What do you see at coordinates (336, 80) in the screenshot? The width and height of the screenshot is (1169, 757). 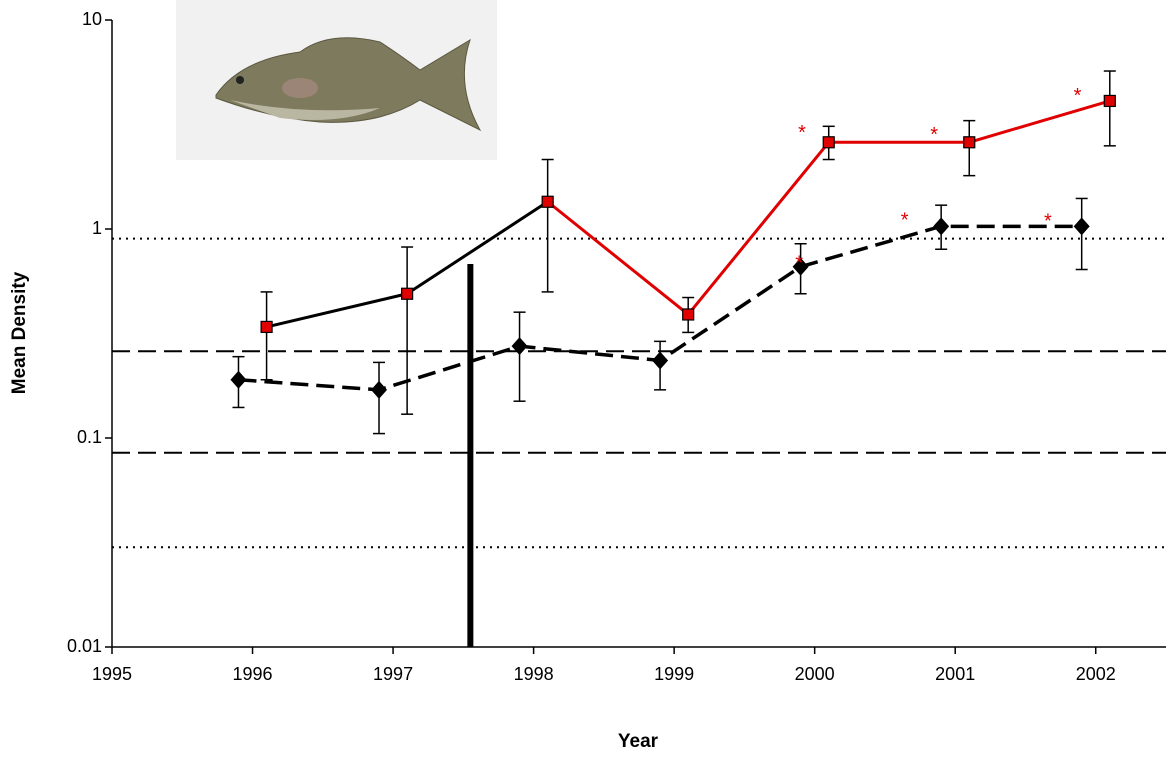 I see `fish-image` at bounding box center [336, 80].